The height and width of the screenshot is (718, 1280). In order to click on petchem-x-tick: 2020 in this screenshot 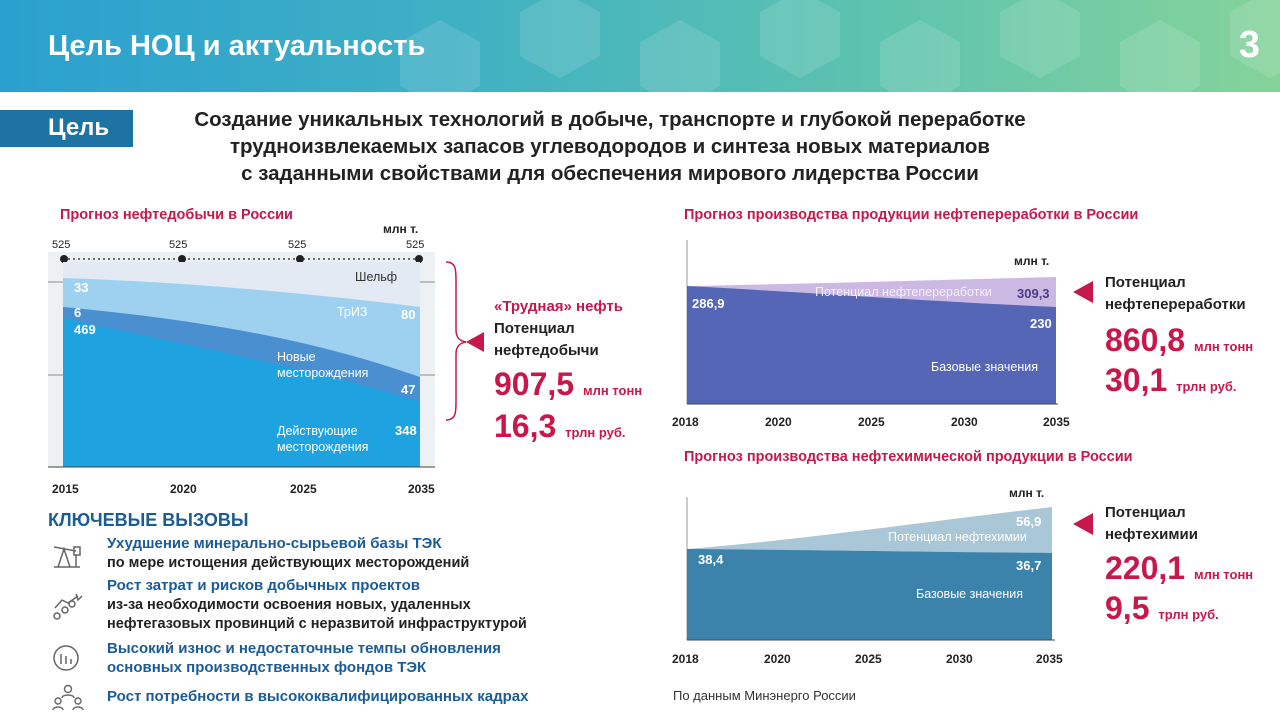, I will do `click(777, 659)`.